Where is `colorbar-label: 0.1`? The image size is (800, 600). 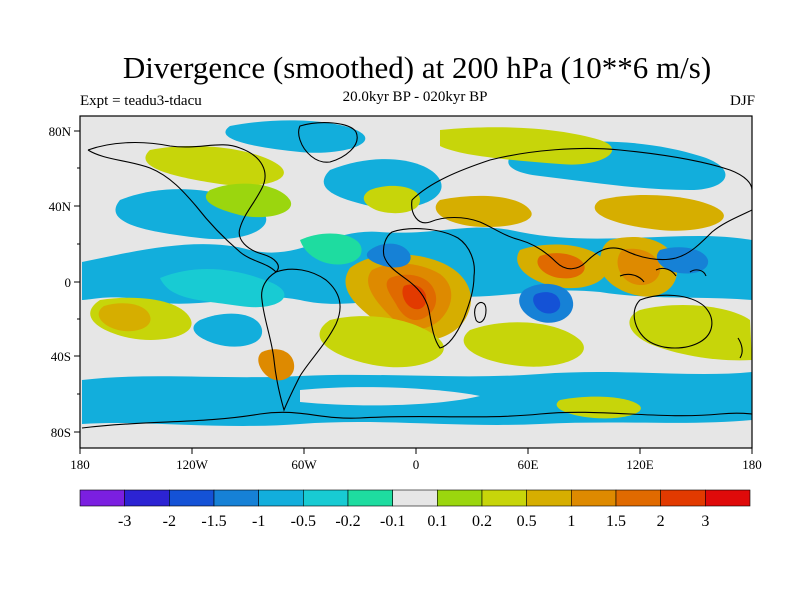 colorbar-label: 0.1 is located at coordinates (437, 521).